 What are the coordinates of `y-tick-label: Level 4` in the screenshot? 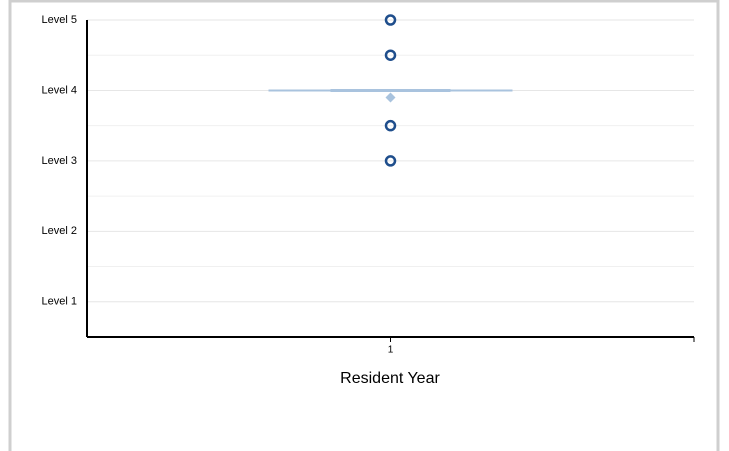 It's located at (59, 90).